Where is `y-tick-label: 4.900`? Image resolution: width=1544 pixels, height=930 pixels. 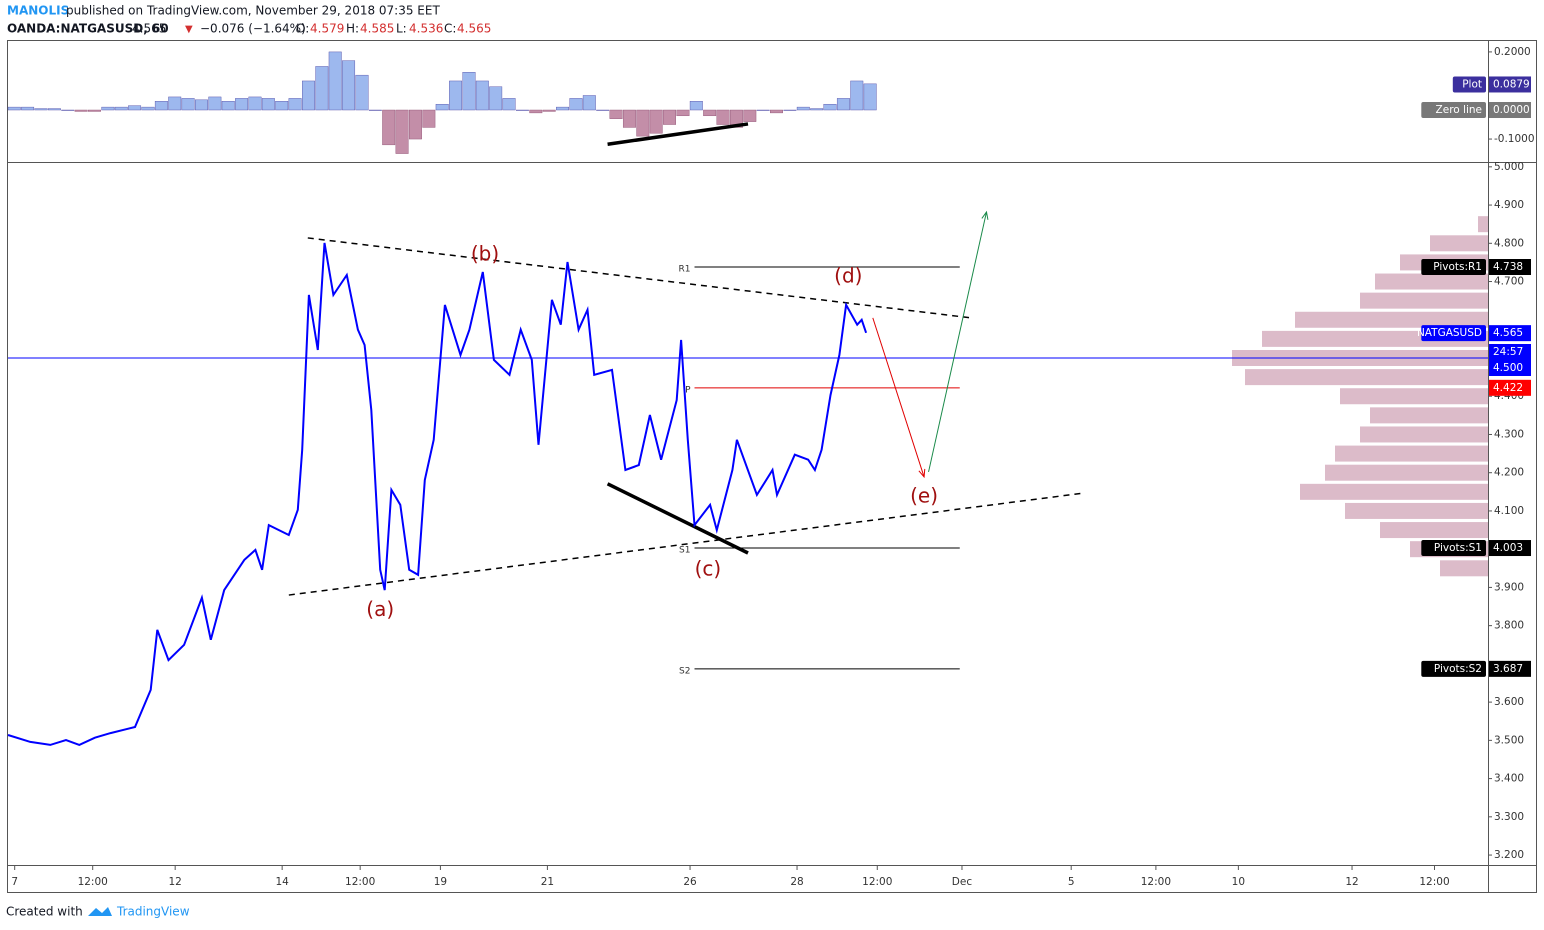 y-tick-label: 4.900 is located at coordinates (1509, 205).